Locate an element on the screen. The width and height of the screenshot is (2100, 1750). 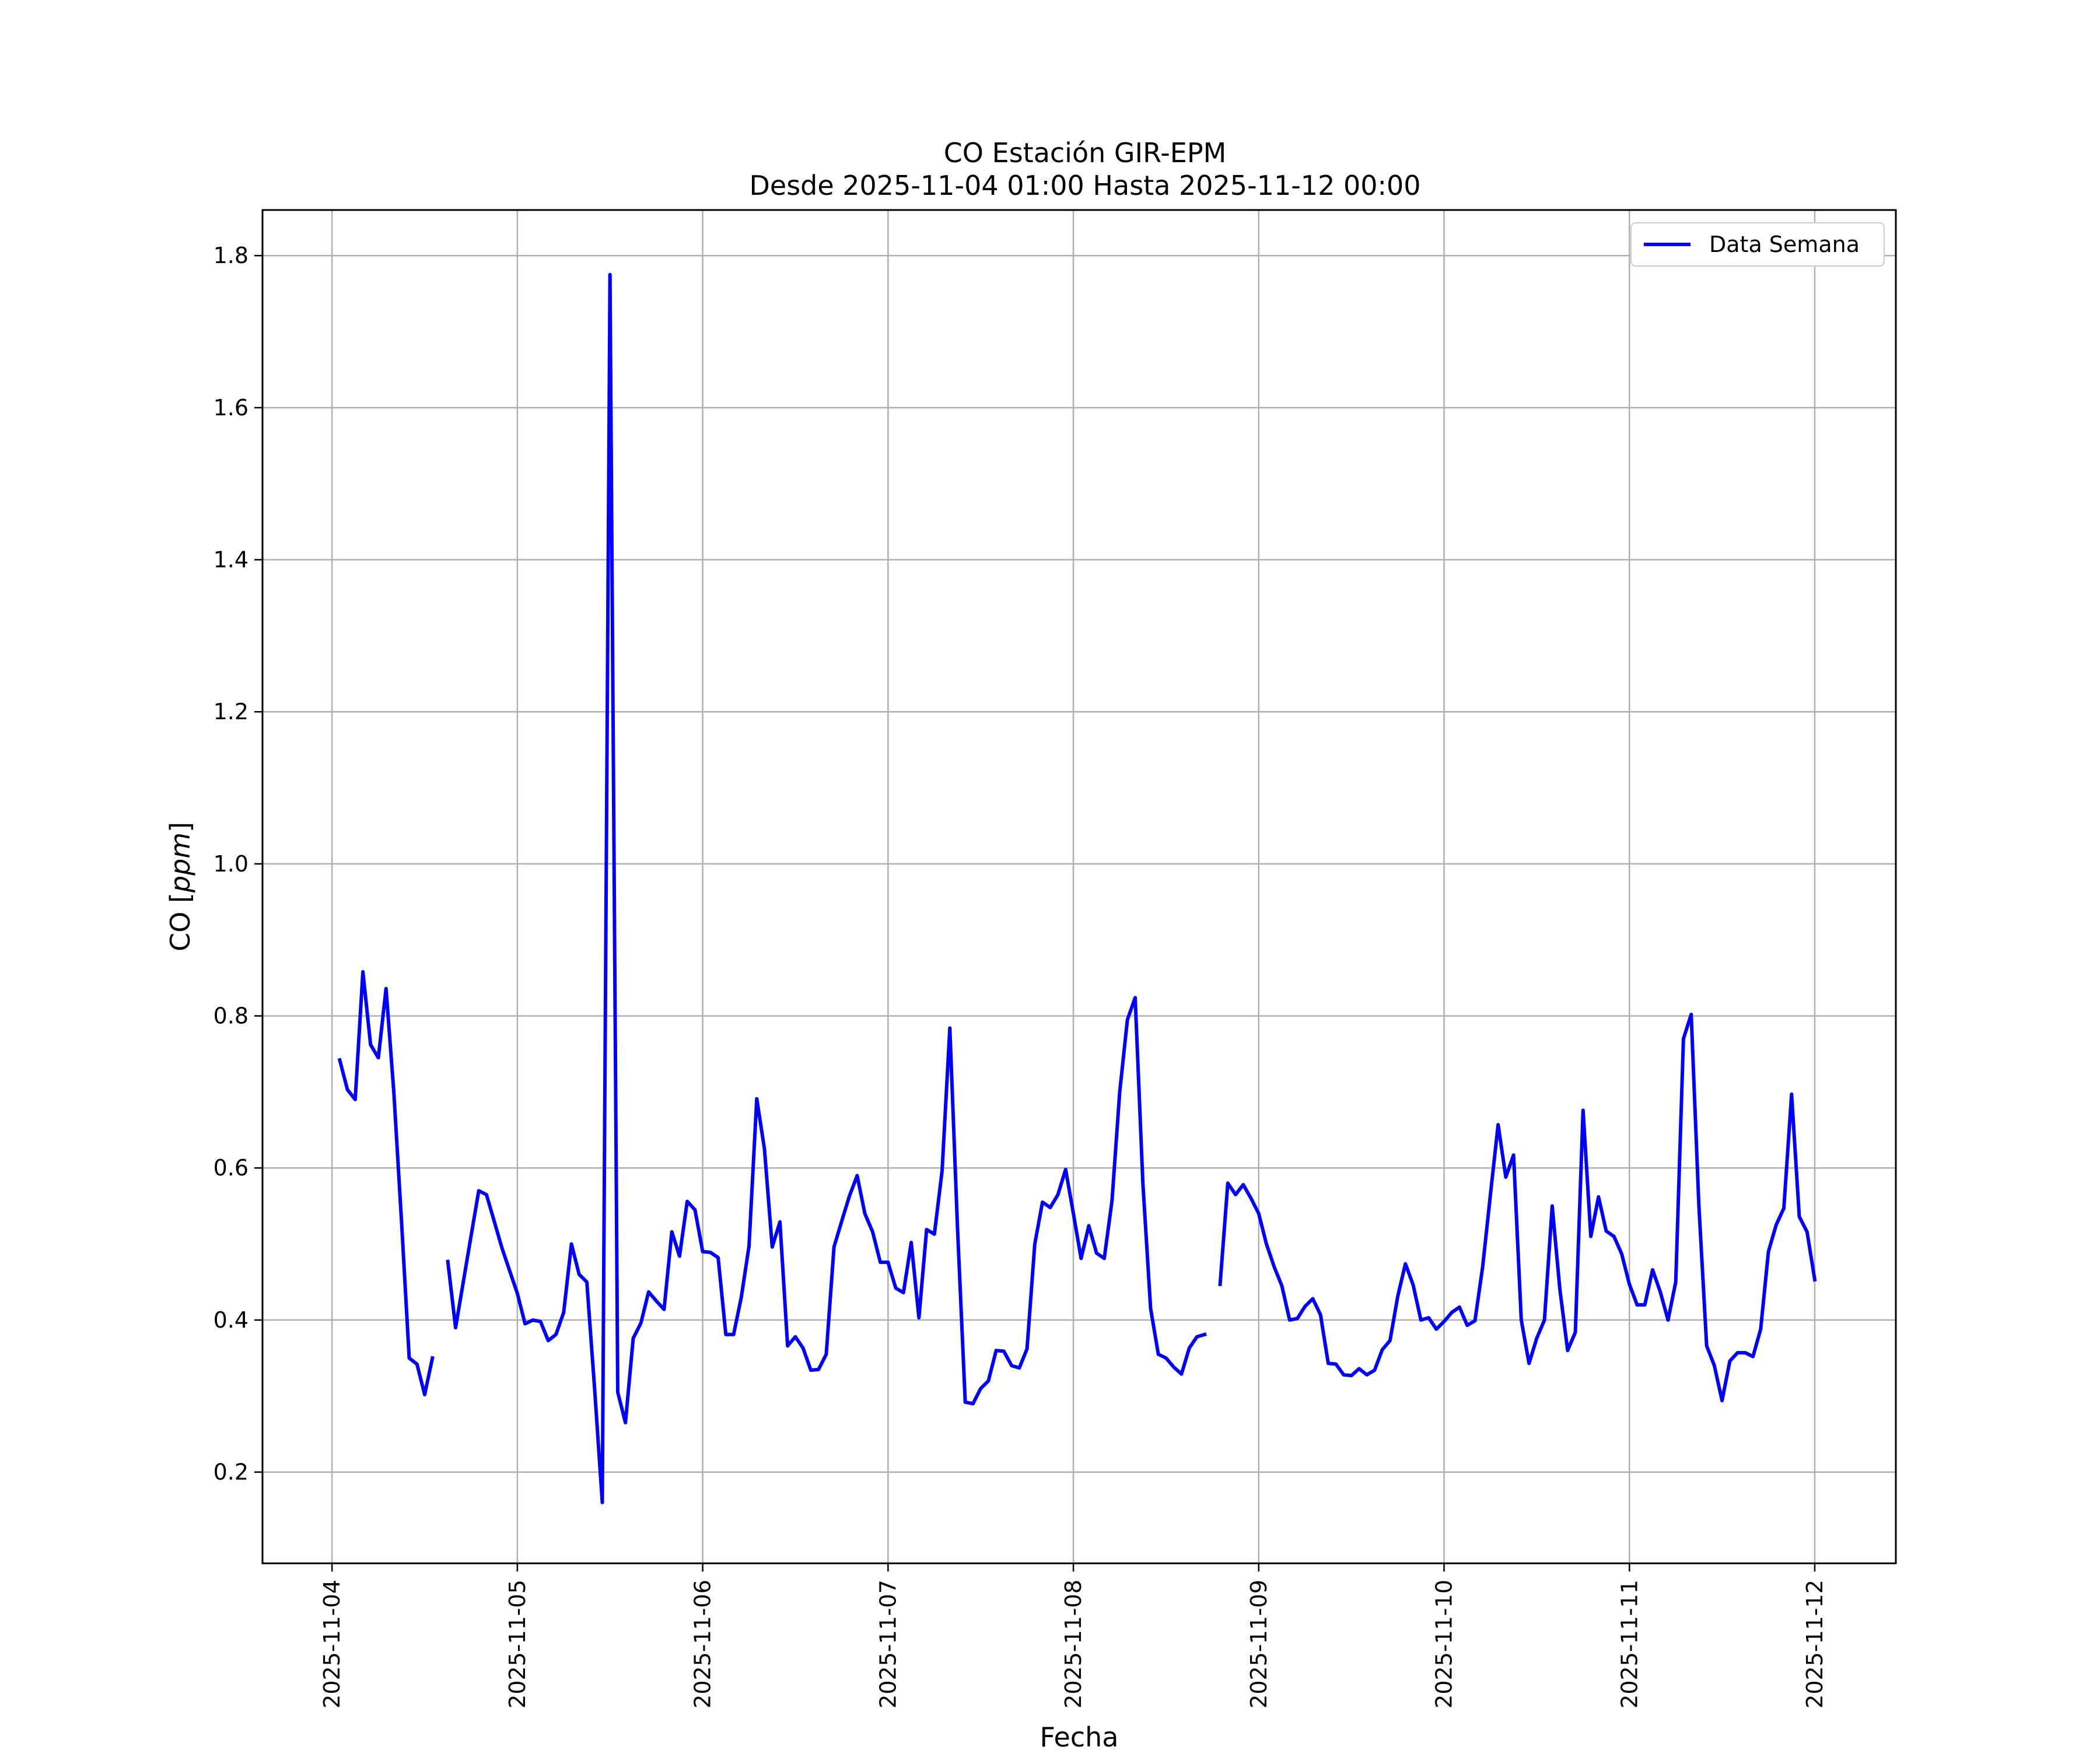
x-tick-label: 2025-11-10 is located at coordinates (1444, 1644).